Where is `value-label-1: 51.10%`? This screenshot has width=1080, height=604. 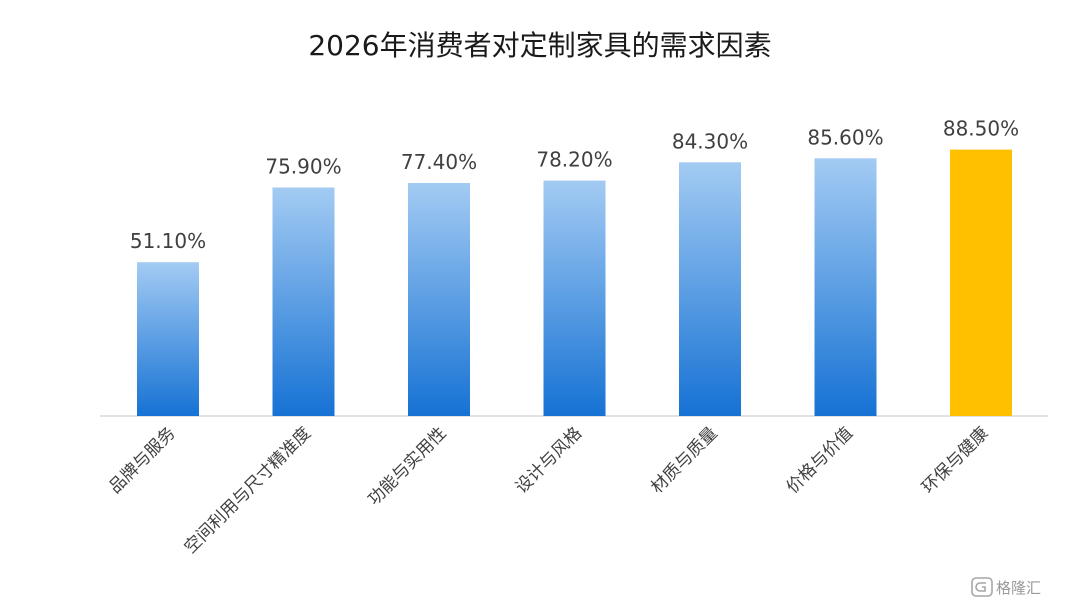
value-label-1: 51.10% is located at coordinates (168, 241).